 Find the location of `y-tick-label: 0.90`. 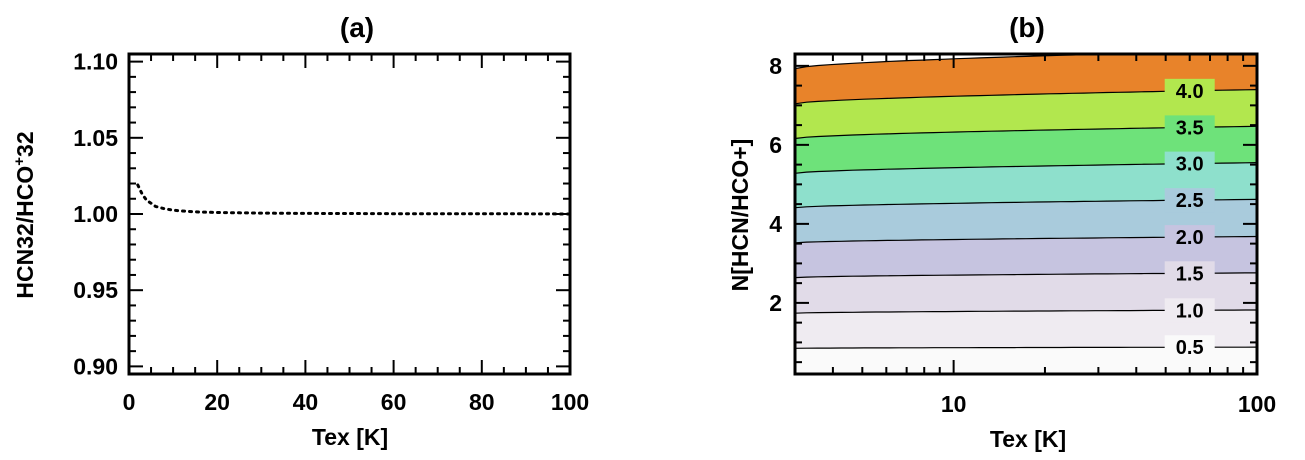

y-tick-label: 0.90 is located at coordinates (95, 366).